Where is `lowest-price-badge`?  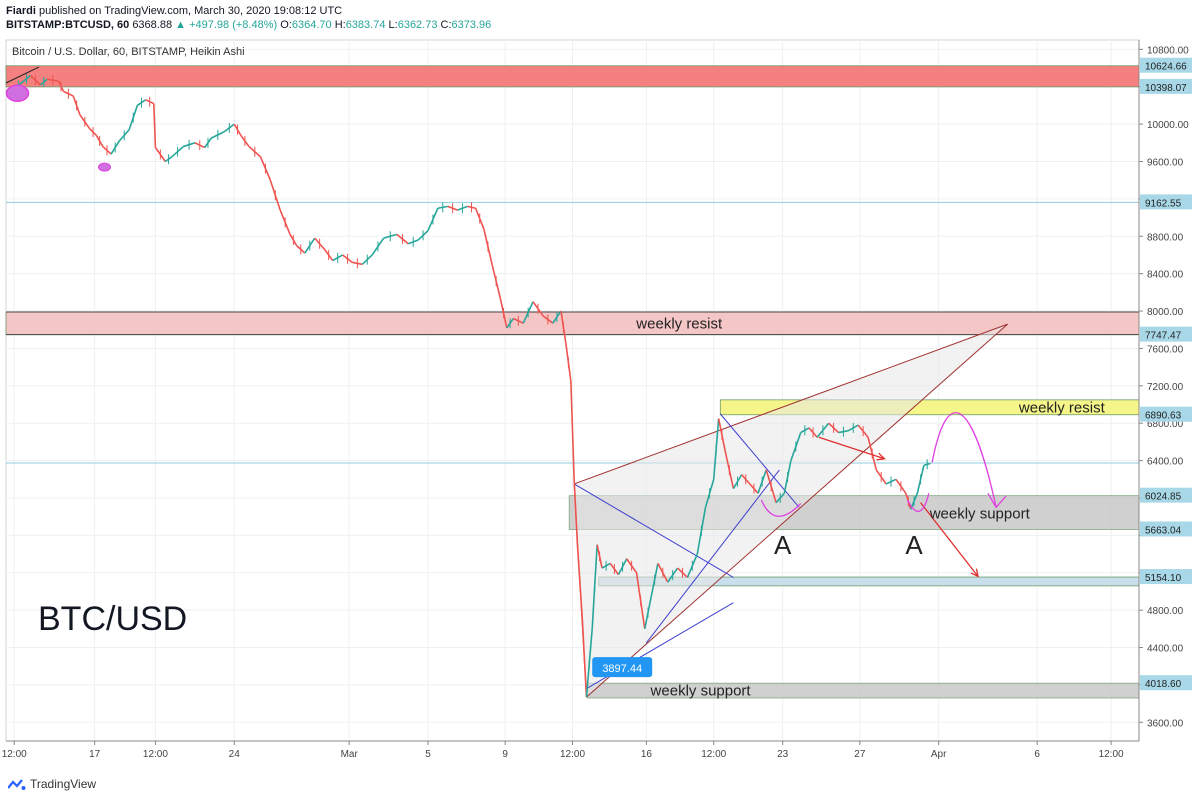
lowest-price-badge is located at coordinates (622, 667).